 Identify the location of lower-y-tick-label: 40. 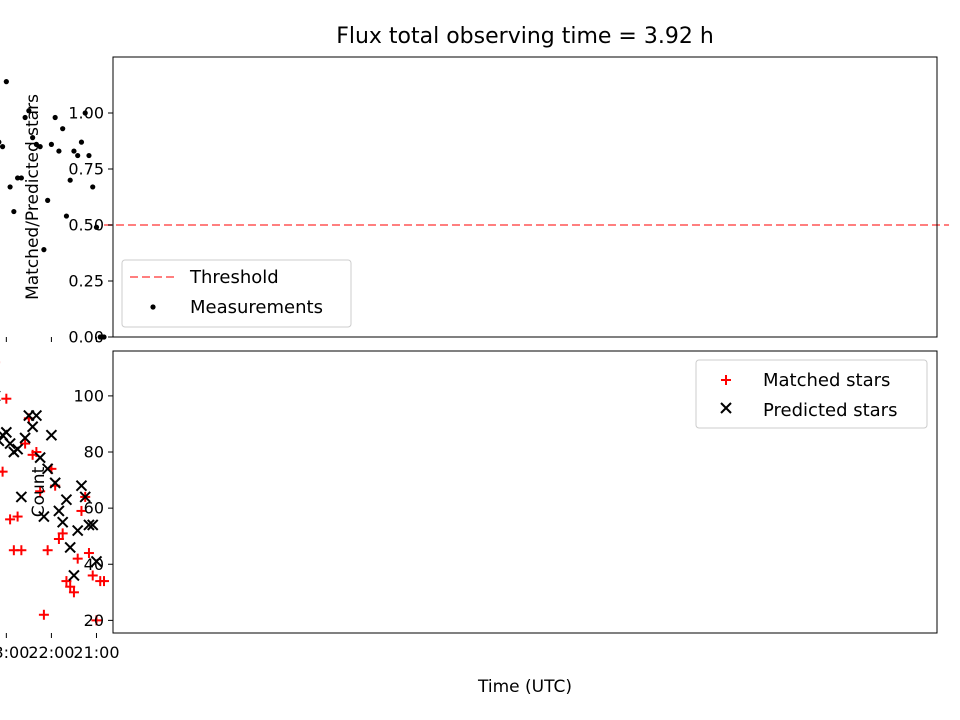
(94, 564).